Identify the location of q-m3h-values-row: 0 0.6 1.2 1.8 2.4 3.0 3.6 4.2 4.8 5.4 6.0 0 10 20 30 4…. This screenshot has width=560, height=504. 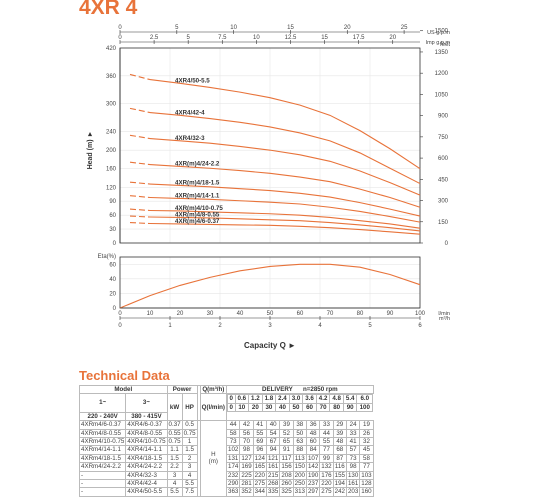
(300, 403).